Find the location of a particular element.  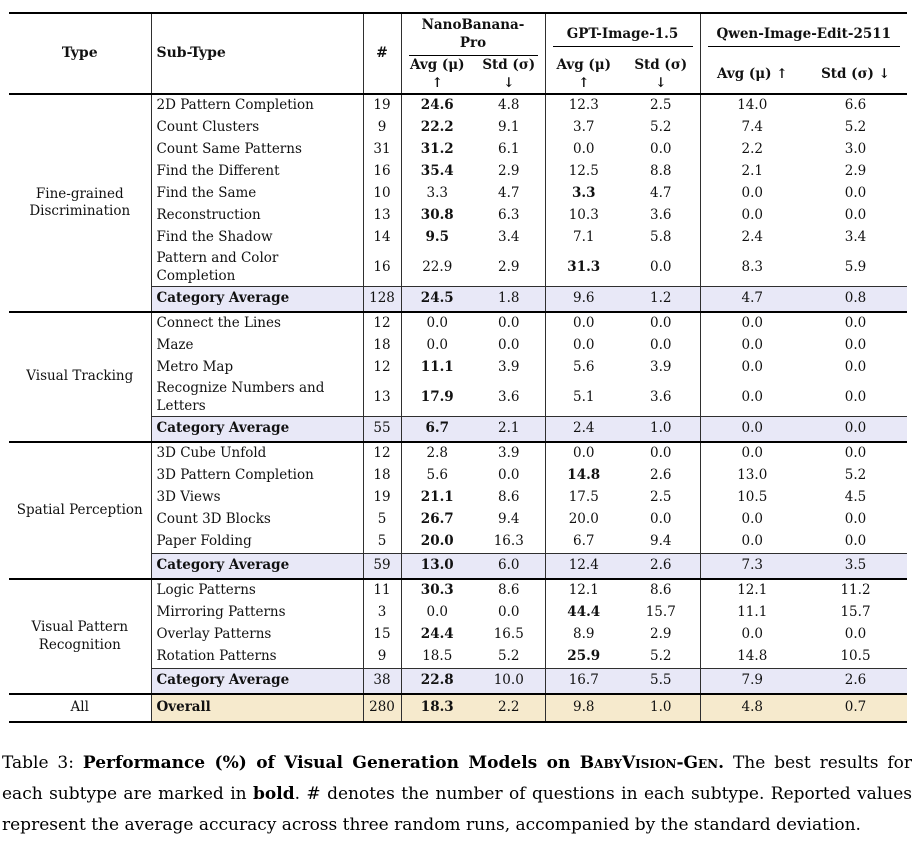

std-value: 5.8 is located at coordinates (661, 238).